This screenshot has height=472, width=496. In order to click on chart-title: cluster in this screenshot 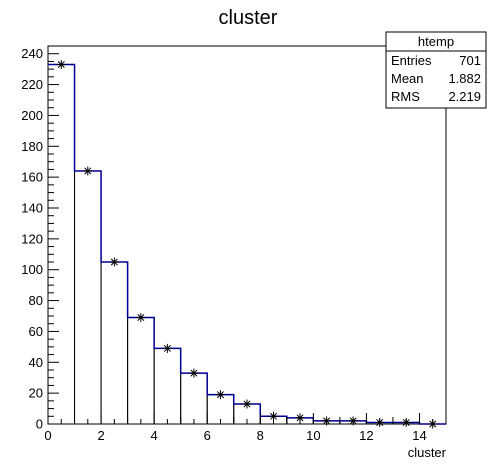, I will do `click(248, 18)`.